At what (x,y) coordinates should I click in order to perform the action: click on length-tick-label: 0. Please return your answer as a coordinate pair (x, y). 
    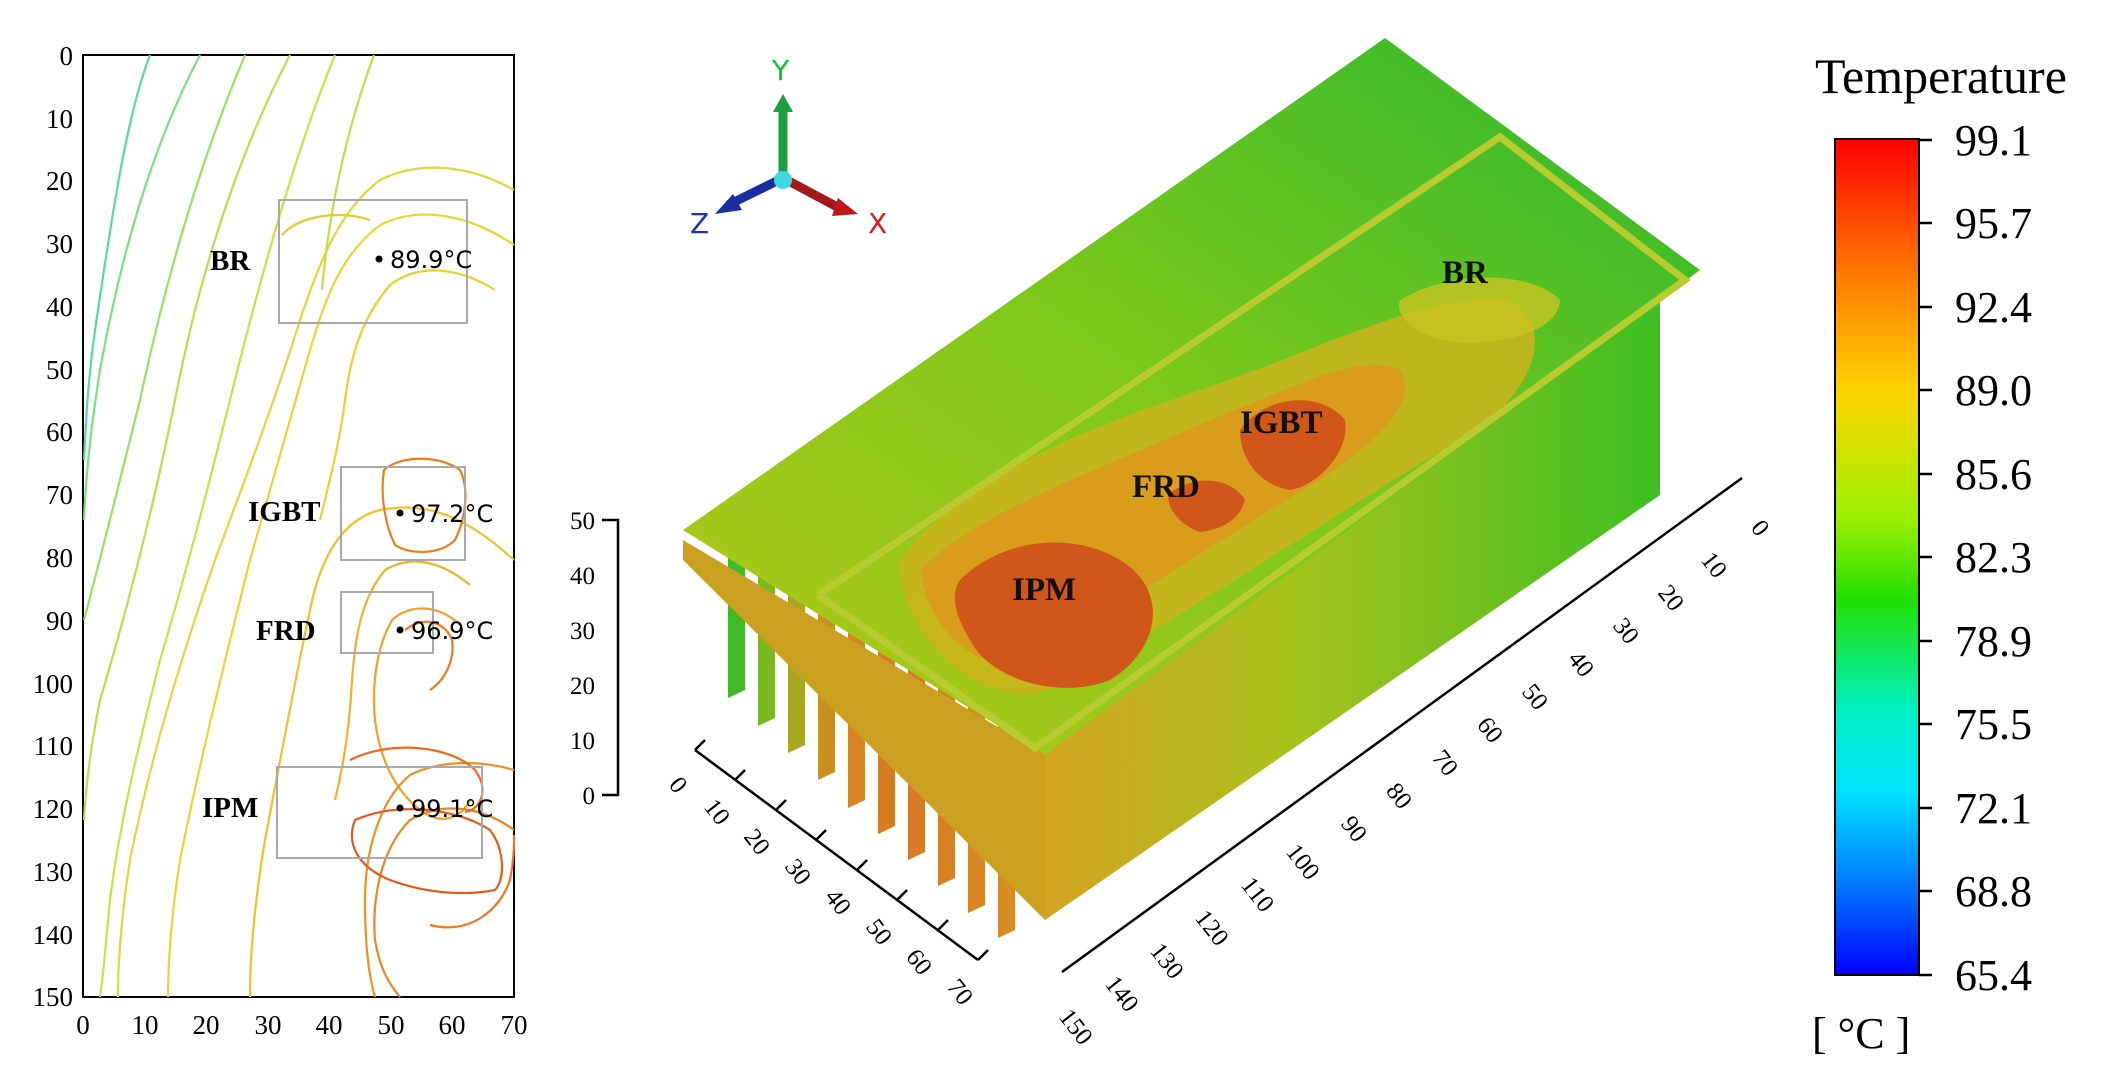
    Looking at the image, I should click on (1759, 528).